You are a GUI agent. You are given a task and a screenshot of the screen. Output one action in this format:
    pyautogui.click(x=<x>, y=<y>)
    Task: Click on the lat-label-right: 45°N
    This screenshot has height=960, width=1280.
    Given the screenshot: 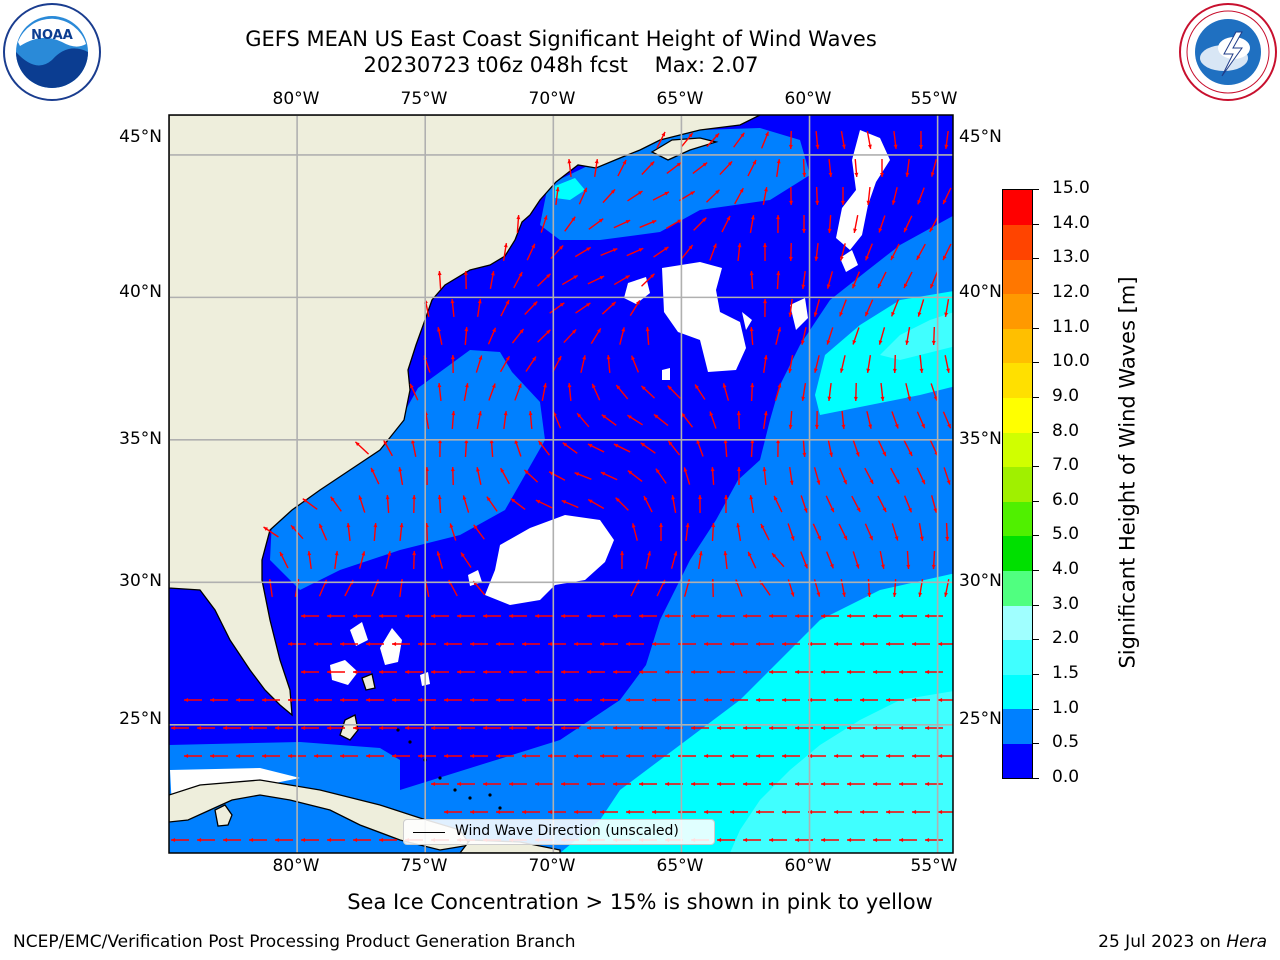 What is the action you would take?
    pyautogui.click(x=980, y=137)
    